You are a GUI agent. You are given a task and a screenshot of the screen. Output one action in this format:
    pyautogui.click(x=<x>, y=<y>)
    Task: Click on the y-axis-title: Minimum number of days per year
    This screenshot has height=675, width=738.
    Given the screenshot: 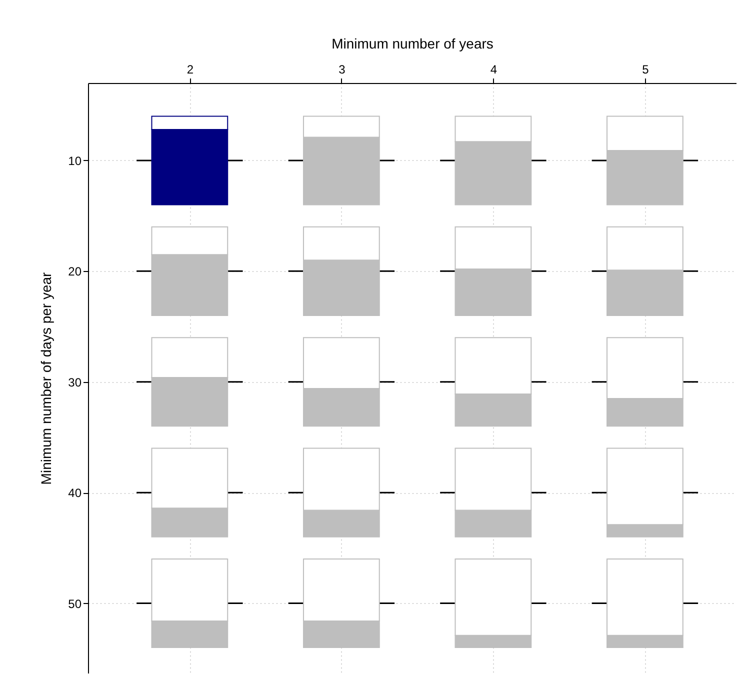 What is the action you would take?
    pyautogui.click(x=46, y=378)
    